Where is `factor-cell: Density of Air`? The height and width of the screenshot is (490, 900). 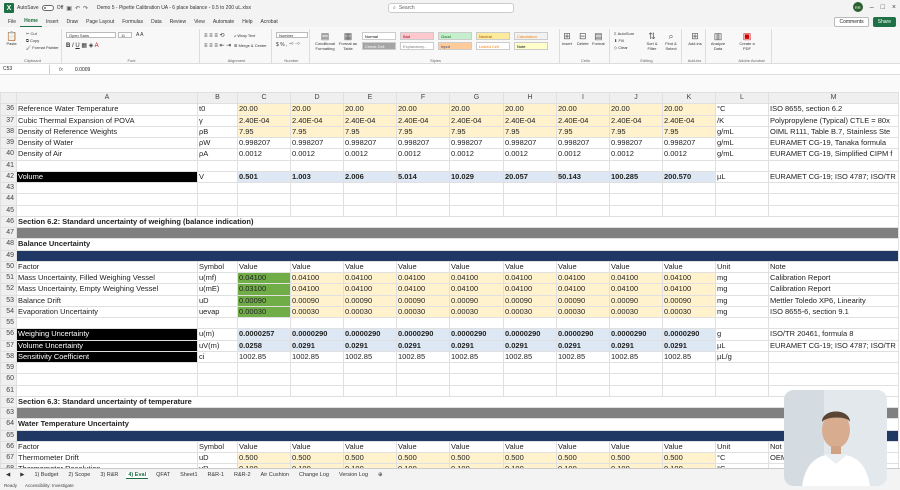
factor-cell: Density of Air is located at coordinates (107, 154).